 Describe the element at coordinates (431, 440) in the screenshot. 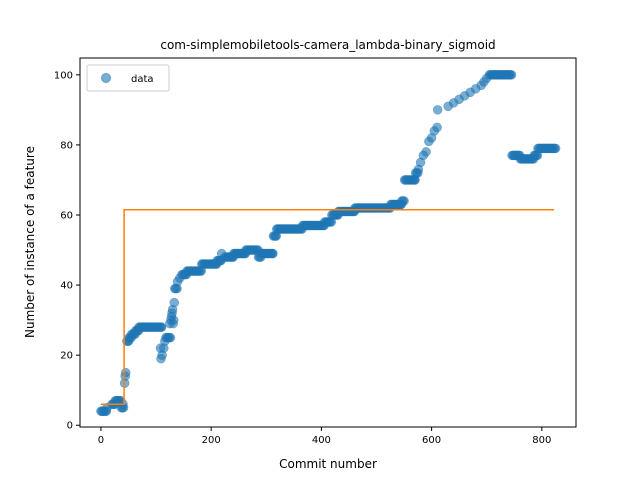

I see `x-tick-label: 600` at that location.